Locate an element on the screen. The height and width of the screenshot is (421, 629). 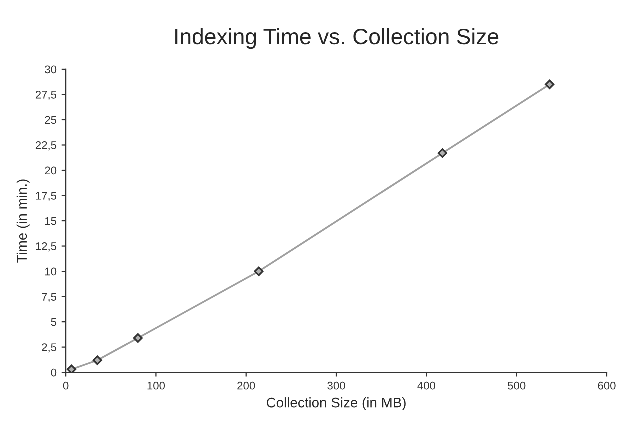
x-axis-title: Collection Size (in MB) is located at coordinates (336, 404).